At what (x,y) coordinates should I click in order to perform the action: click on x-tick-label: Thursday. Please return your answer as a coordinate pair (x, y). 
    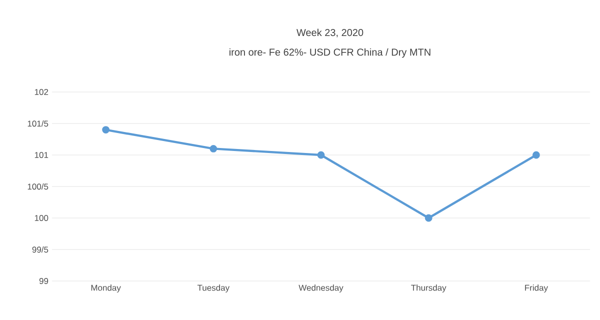
    Looking at the image, I should click on (428, 288).